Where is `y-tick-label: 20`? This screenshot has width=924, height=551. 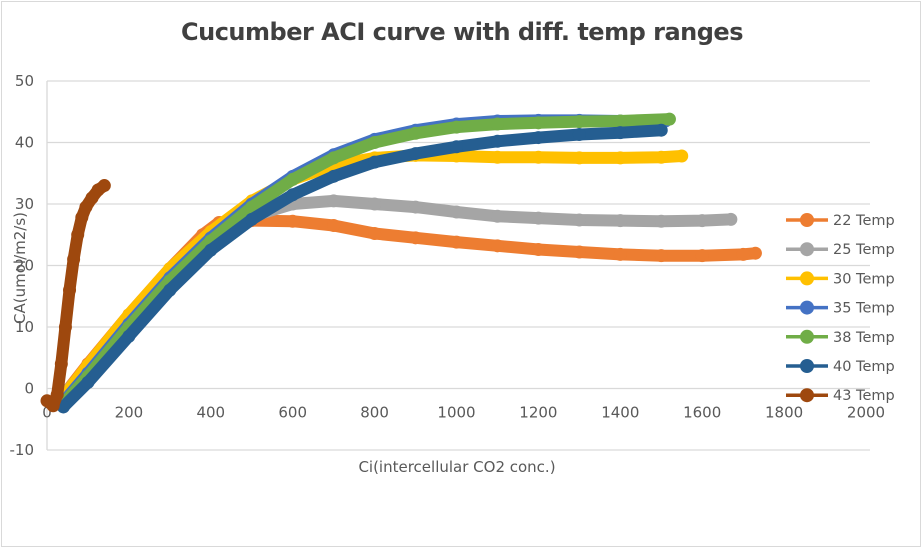 y-tick-label: 20 is located at coordinates (24, 266).